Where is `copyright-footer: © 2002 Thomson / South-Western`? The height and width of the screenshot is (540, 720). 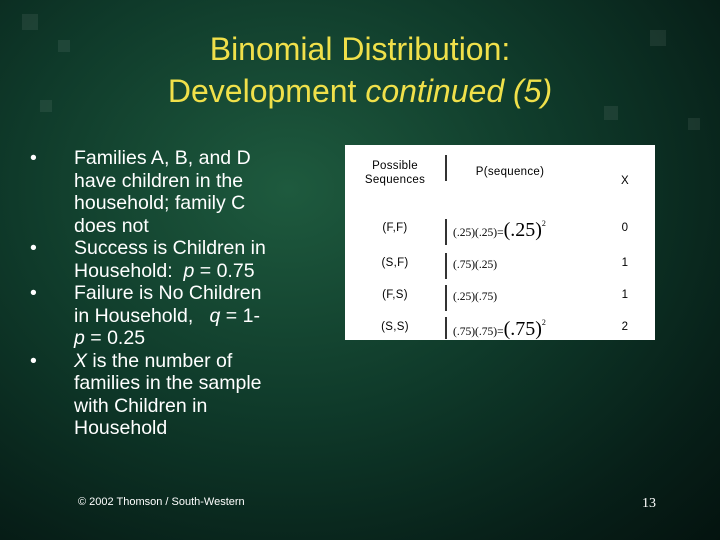
copyright-footer: © 2002 Thomson / South-Western is located at coordinates (161, 502).